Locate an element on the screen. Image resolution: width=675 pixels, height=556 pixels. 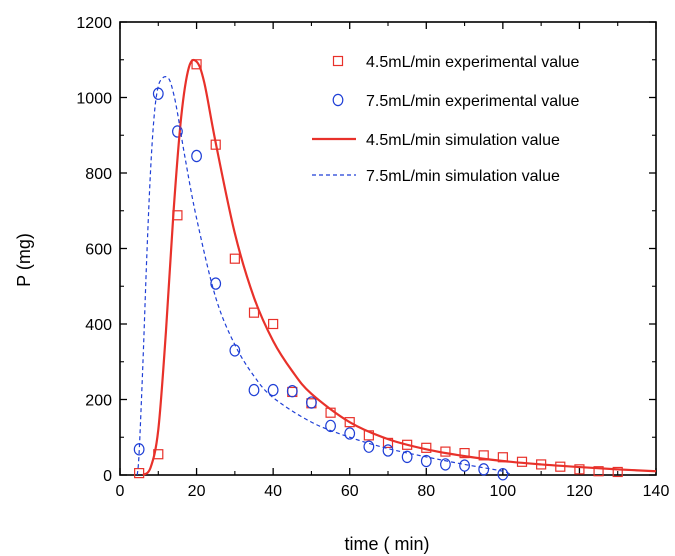
legend-item: 7.5mL/min experimental value is located at coordinates (456, 101).